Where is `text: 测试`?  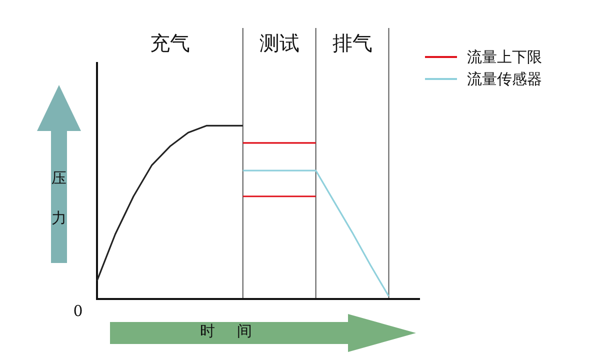
text: 测试 is located at coordinates (279, 43).